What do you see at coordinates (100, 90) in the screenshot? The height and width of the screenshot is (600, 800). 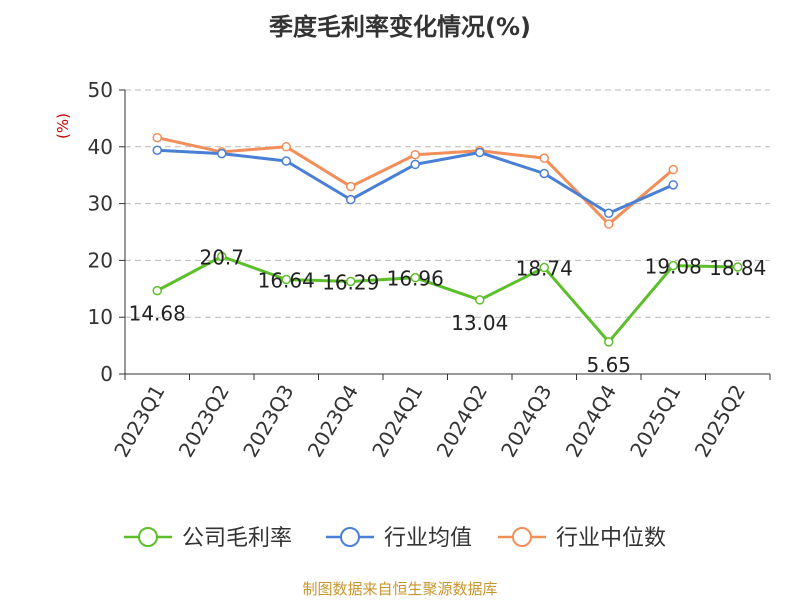 I see `y-tick-label-50: 50` at bounding box center [100, 90].